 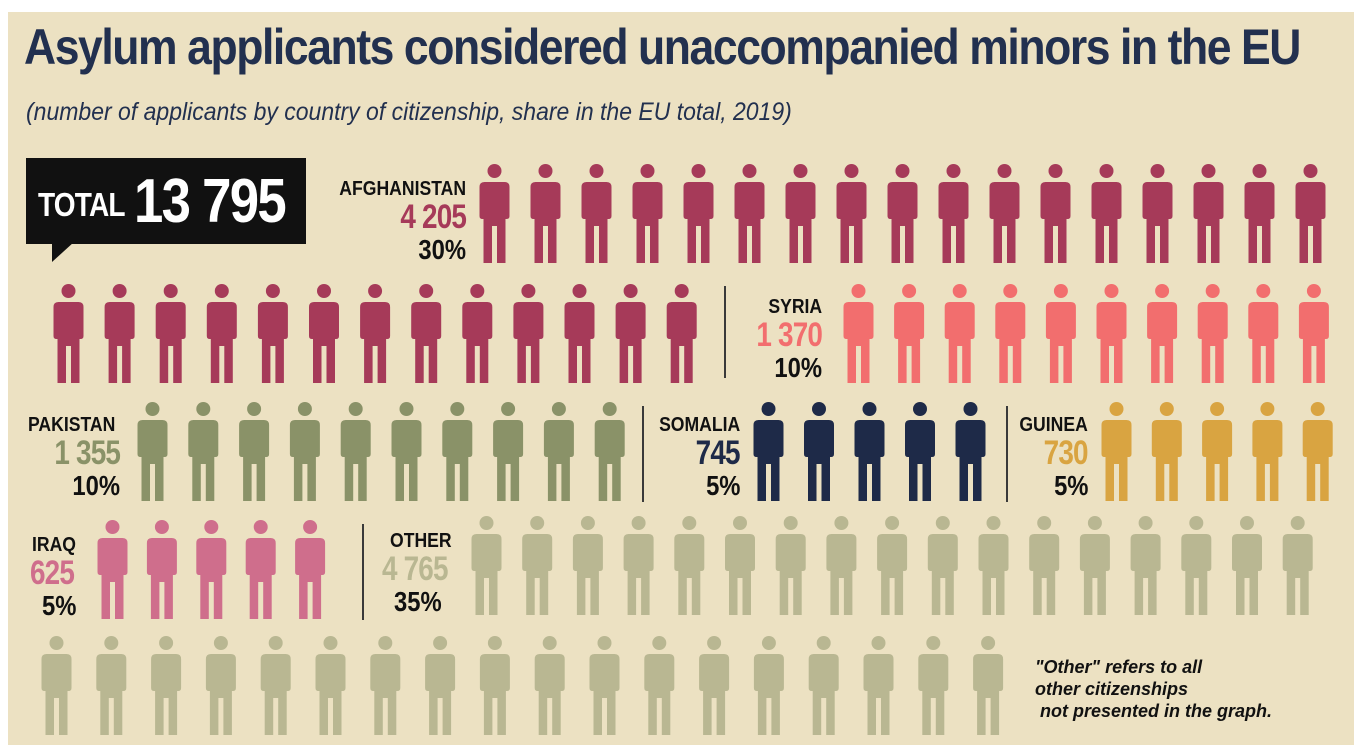 What do you see at coordinates (1053, 425) in the screenshot?
I see `label-guinea: GUINEA` at bounding box center [1053, 425].